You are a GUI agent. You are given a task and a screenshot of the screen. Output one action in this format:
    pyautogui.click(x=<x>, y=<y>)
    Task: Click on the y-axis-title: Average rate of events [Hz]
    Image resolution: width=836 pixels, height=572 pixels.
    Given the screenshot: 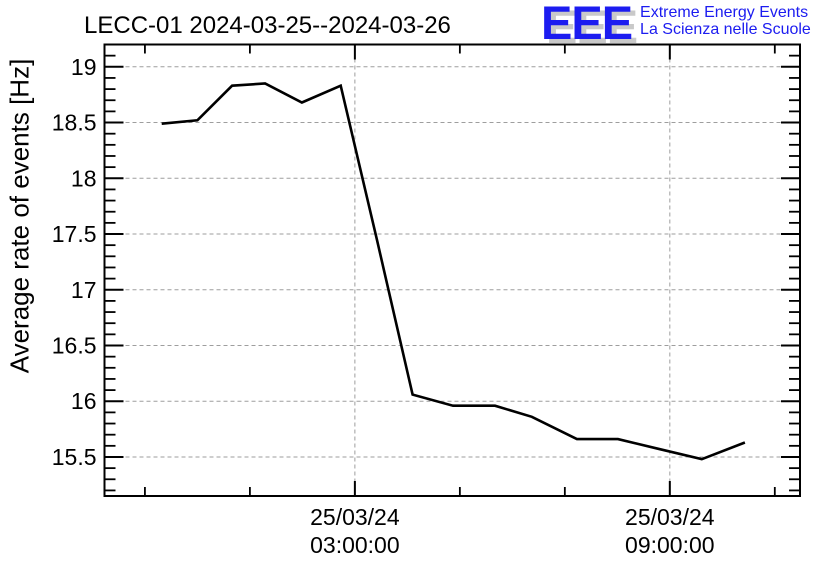 What is the action you would take?
    pyautogui.click(x=19, y=216)
    